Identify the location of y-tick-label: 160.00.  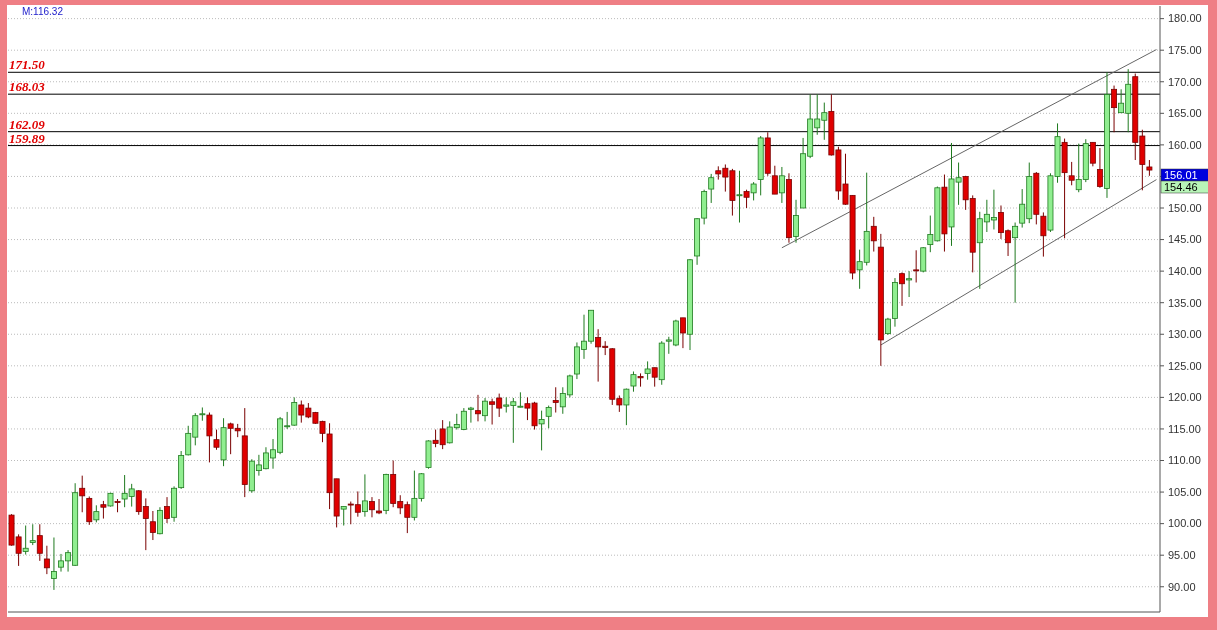
(1185, 144).